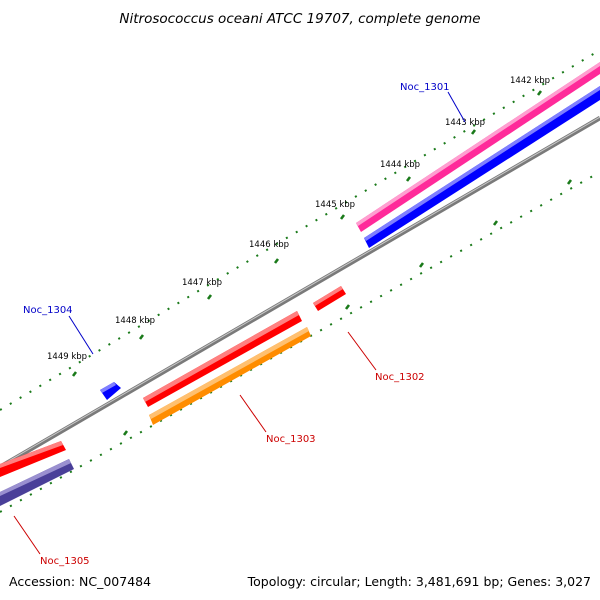 The height and width of the screenshot is (600, 600). Describe the element at coordinates (530, 81) in the screenshot. I see `scale-tick-label: 1442 kbp` at that location.